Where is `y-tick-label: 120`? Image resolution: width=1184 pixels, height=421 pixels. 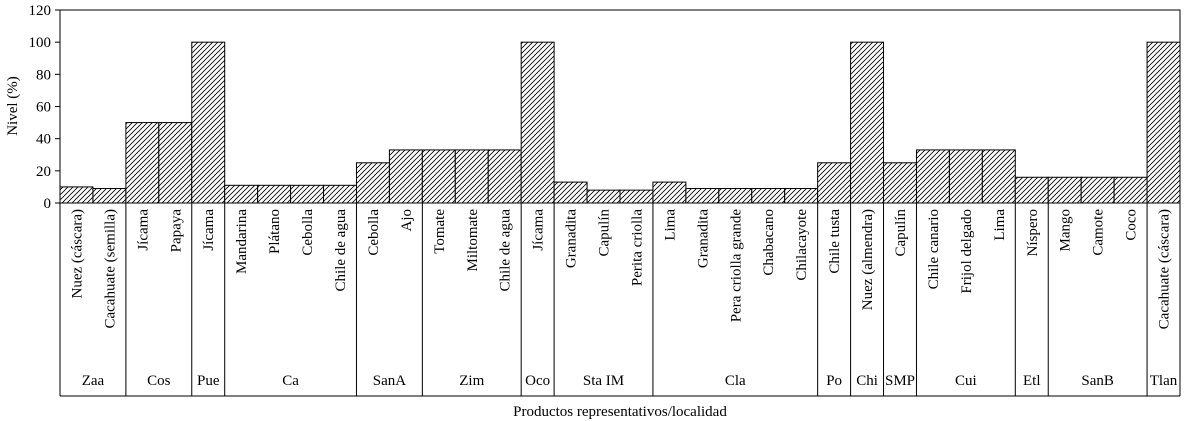 y-tick-label: 120 is located at coordinates (40, 11).